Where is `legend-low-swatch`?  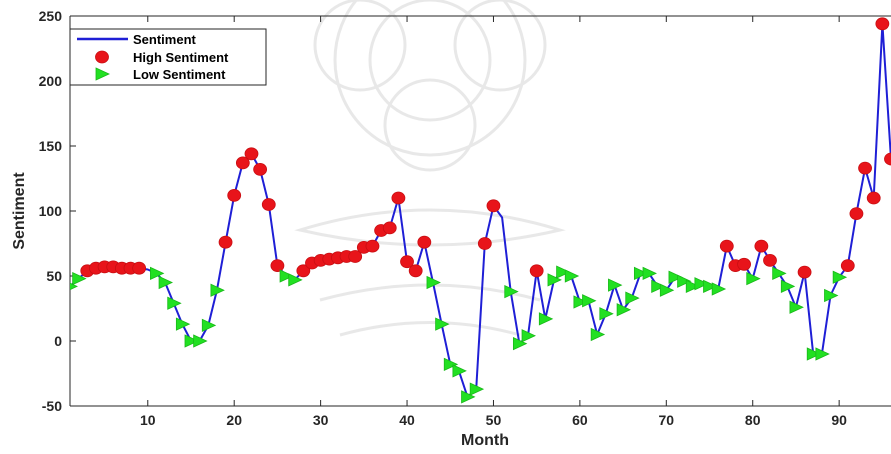
legend-low-swatch is located at coordinates (102, 74).